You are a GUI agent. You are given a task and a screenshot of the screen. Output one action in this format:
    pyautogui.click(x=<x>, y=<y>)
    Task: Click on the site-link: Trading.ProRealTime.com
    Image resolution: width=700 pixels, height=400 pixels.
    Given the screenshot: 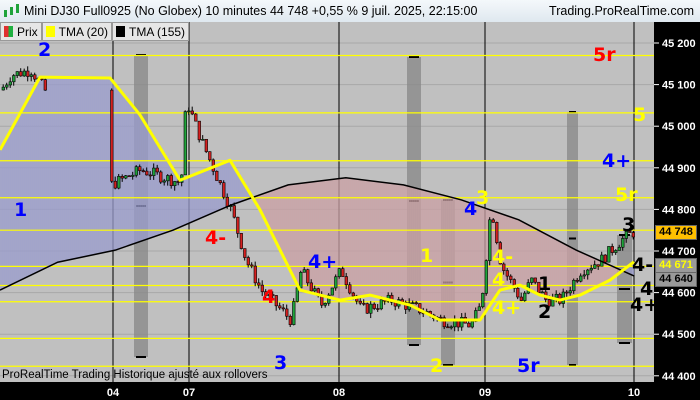 What is the action you would take?
    pyautogui.click(x=621, y=11)
    